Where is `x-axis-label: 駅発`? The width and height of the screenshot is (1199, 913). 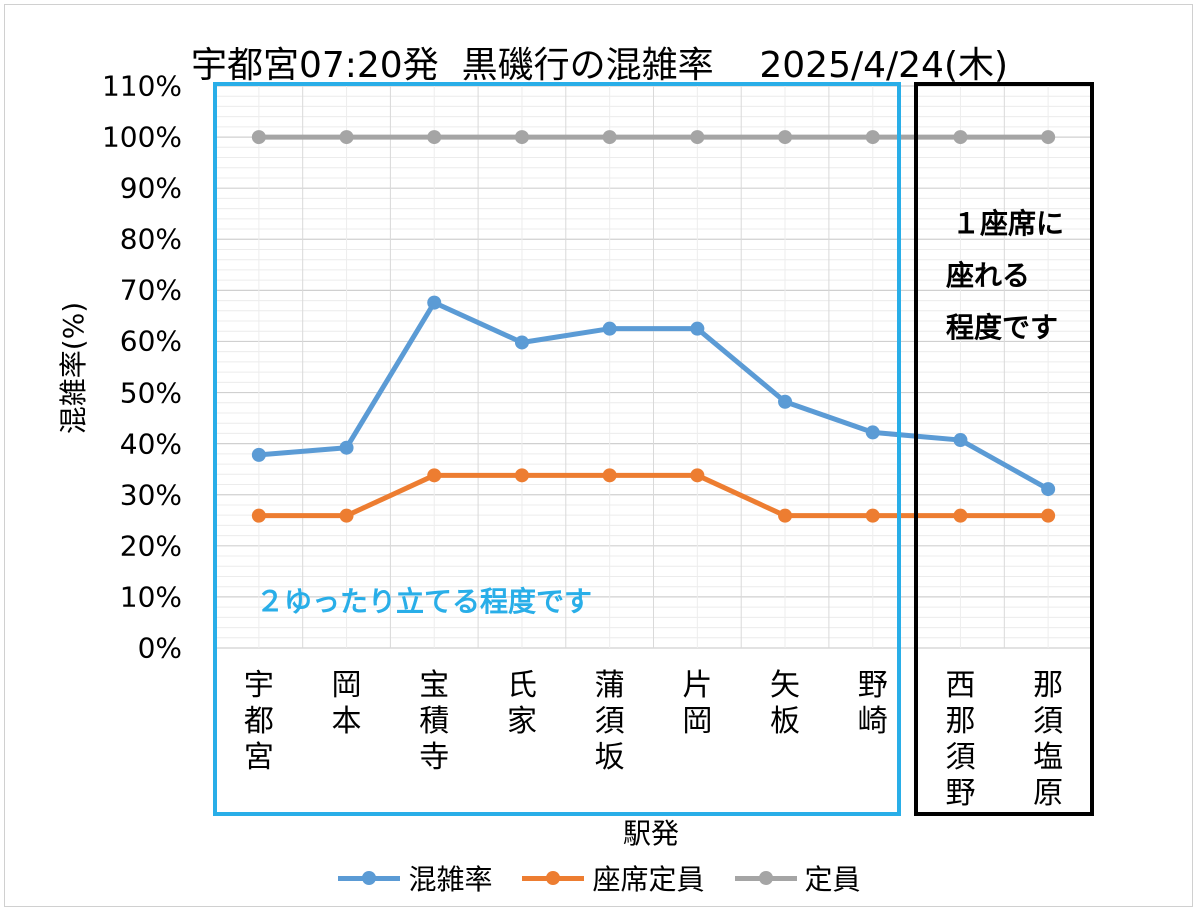
x-axis-label: 駅発 is located at coordinates (651, 833).